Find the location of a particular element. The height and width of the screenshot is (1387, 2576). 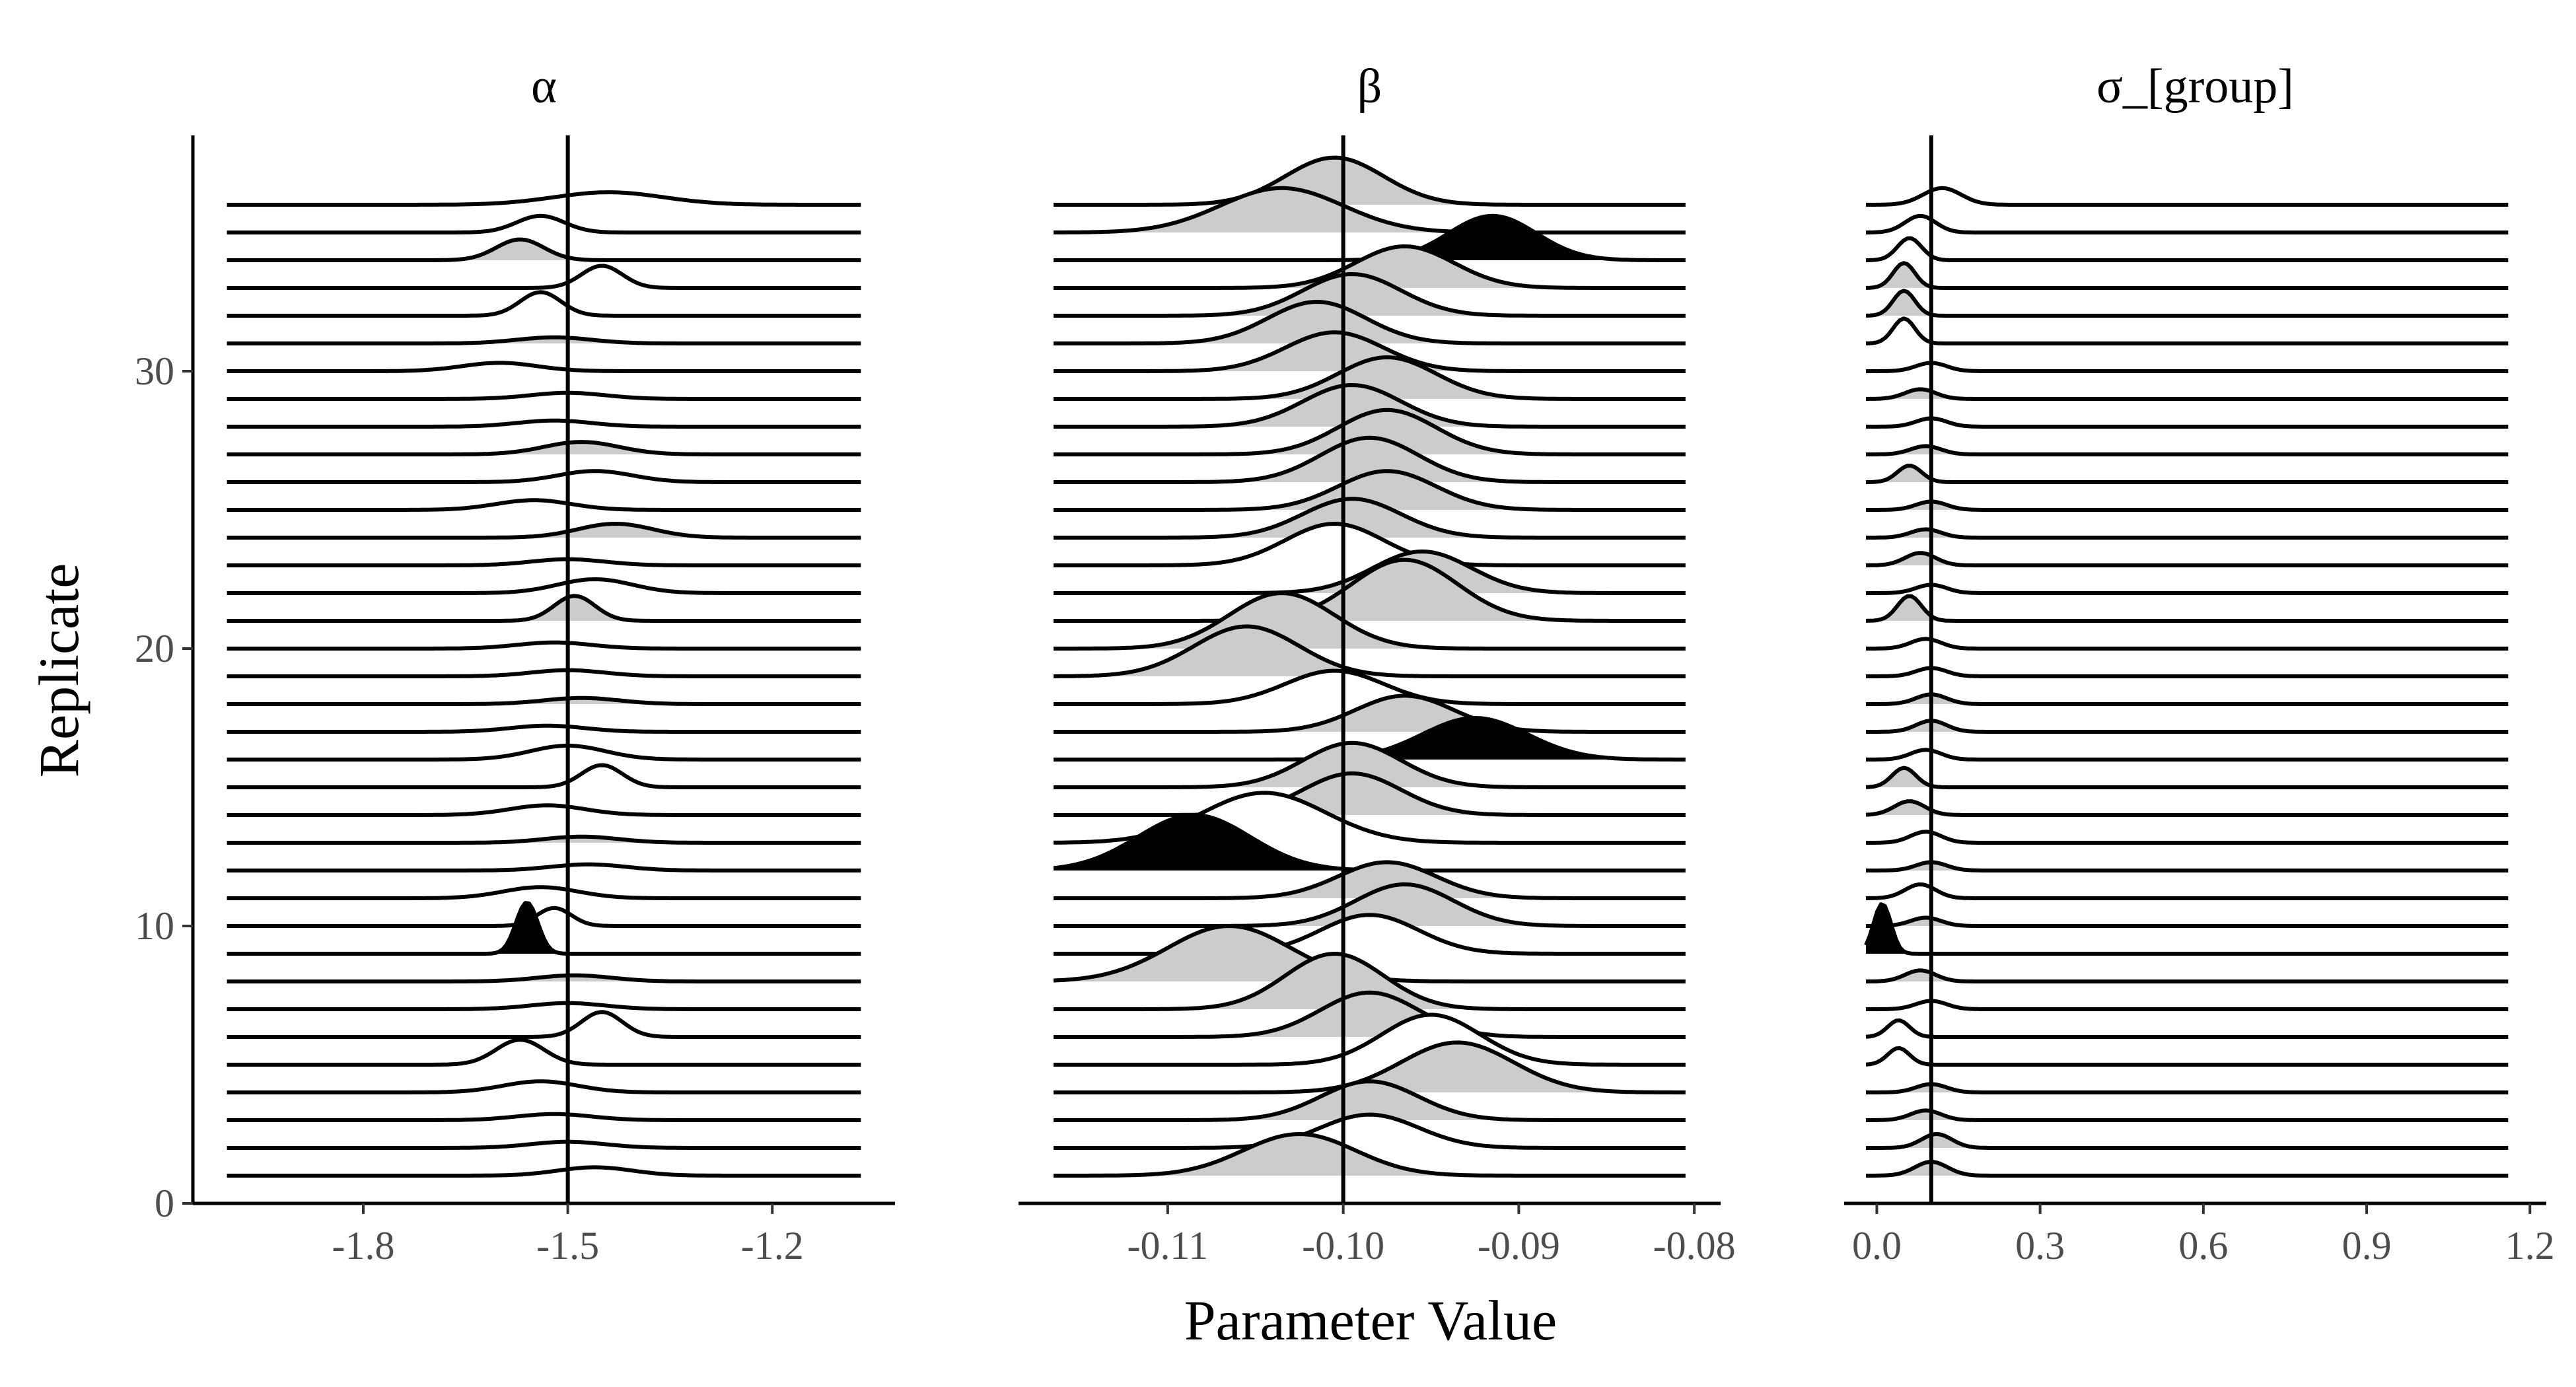

y-tick-label: 30 is located at coordinates (154, 371).